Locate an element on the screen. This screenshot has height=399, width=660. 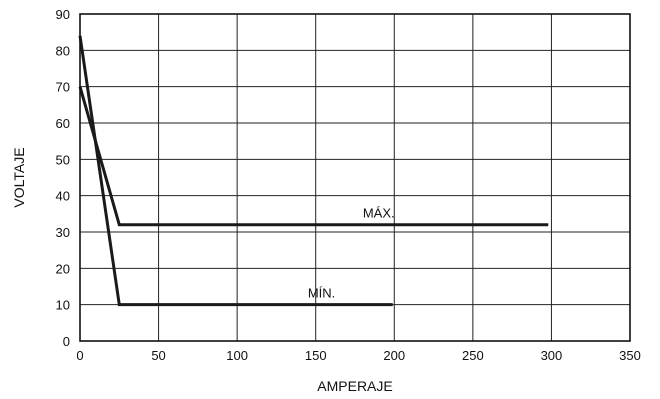
x-tick-label: 250 is located at coordinates (473, 355).